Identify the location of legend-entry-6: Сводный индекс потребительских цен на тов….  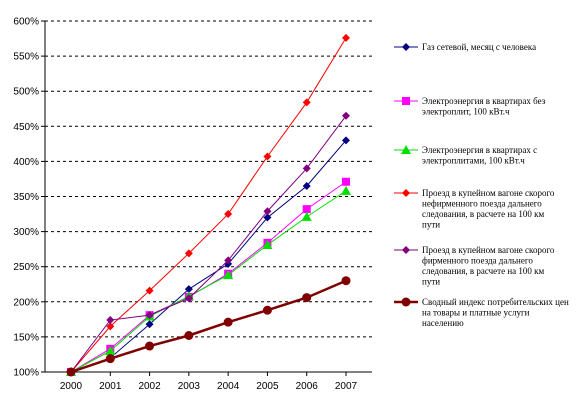
(481, 312).